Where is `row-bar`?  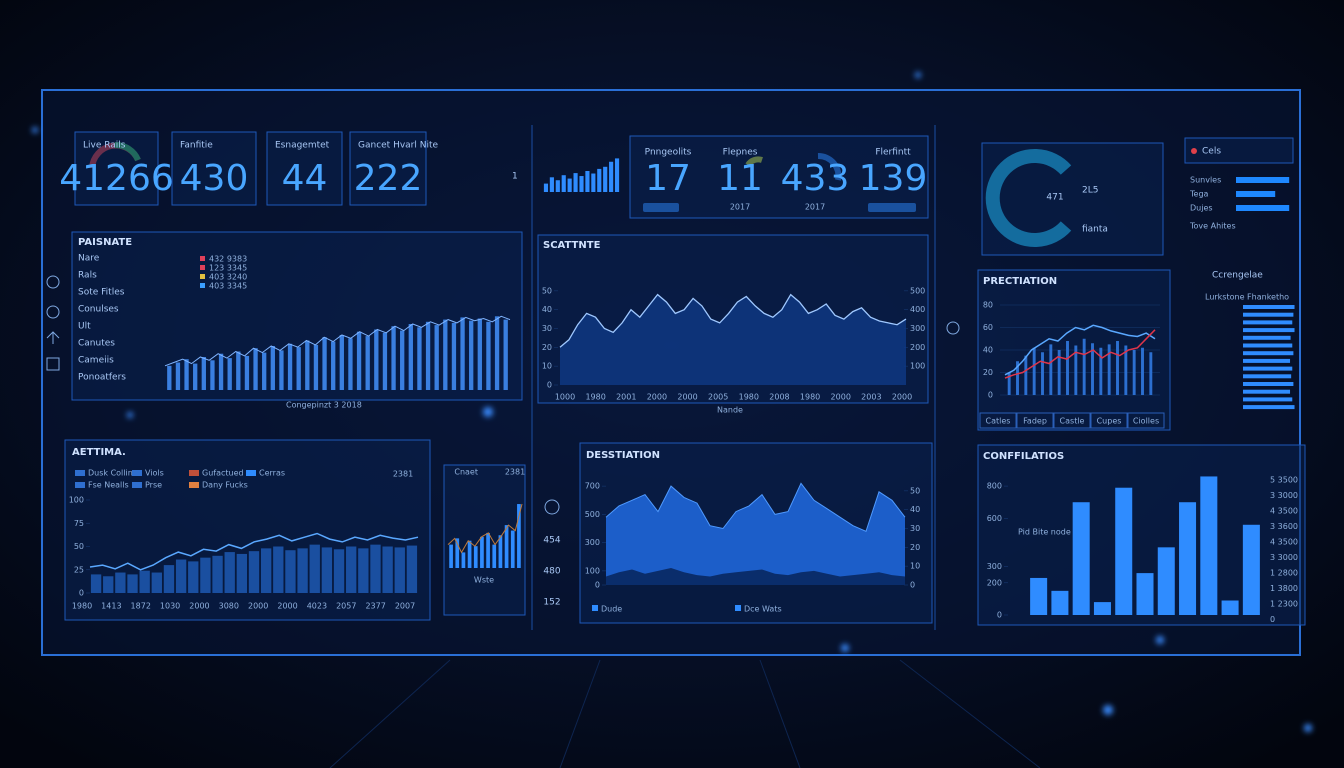
row-bar is located at coordinates (1263, 180).